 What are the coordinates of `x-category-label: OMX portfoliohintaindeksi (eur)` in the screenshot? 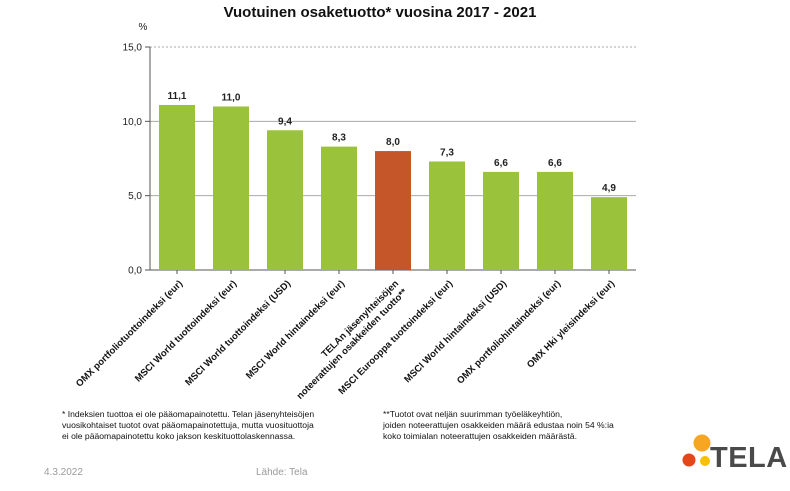 It's located at (509, 332).